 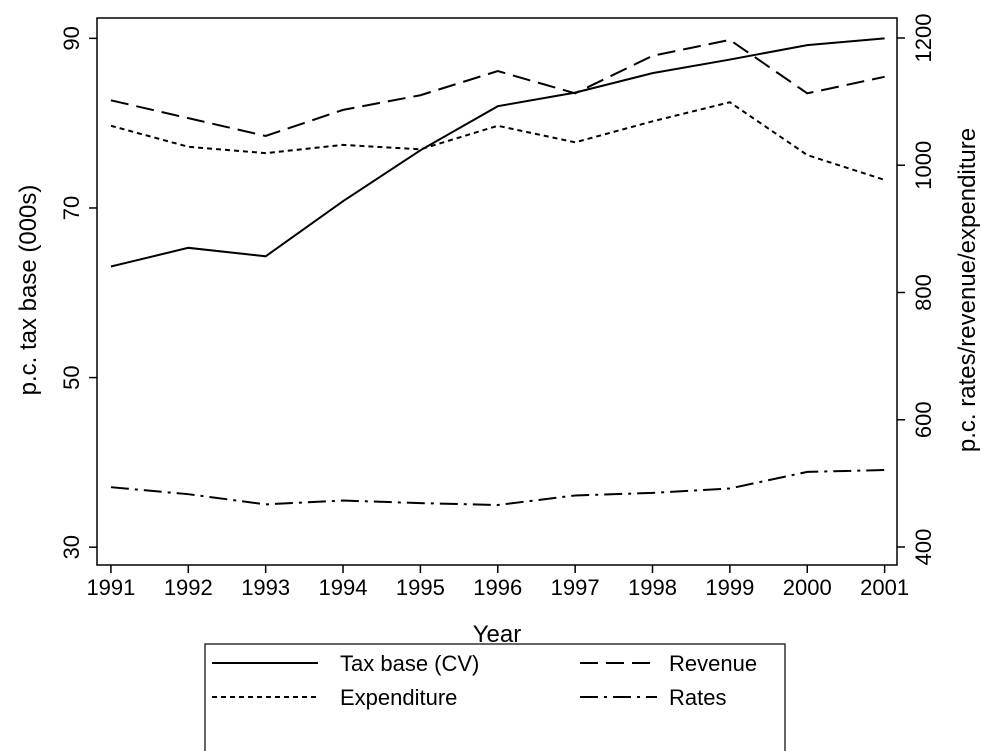 What do you see at coordinates (71, 208) in the screenshot?
I see `y-tick-label: 70` at bounding box center [71, 208].